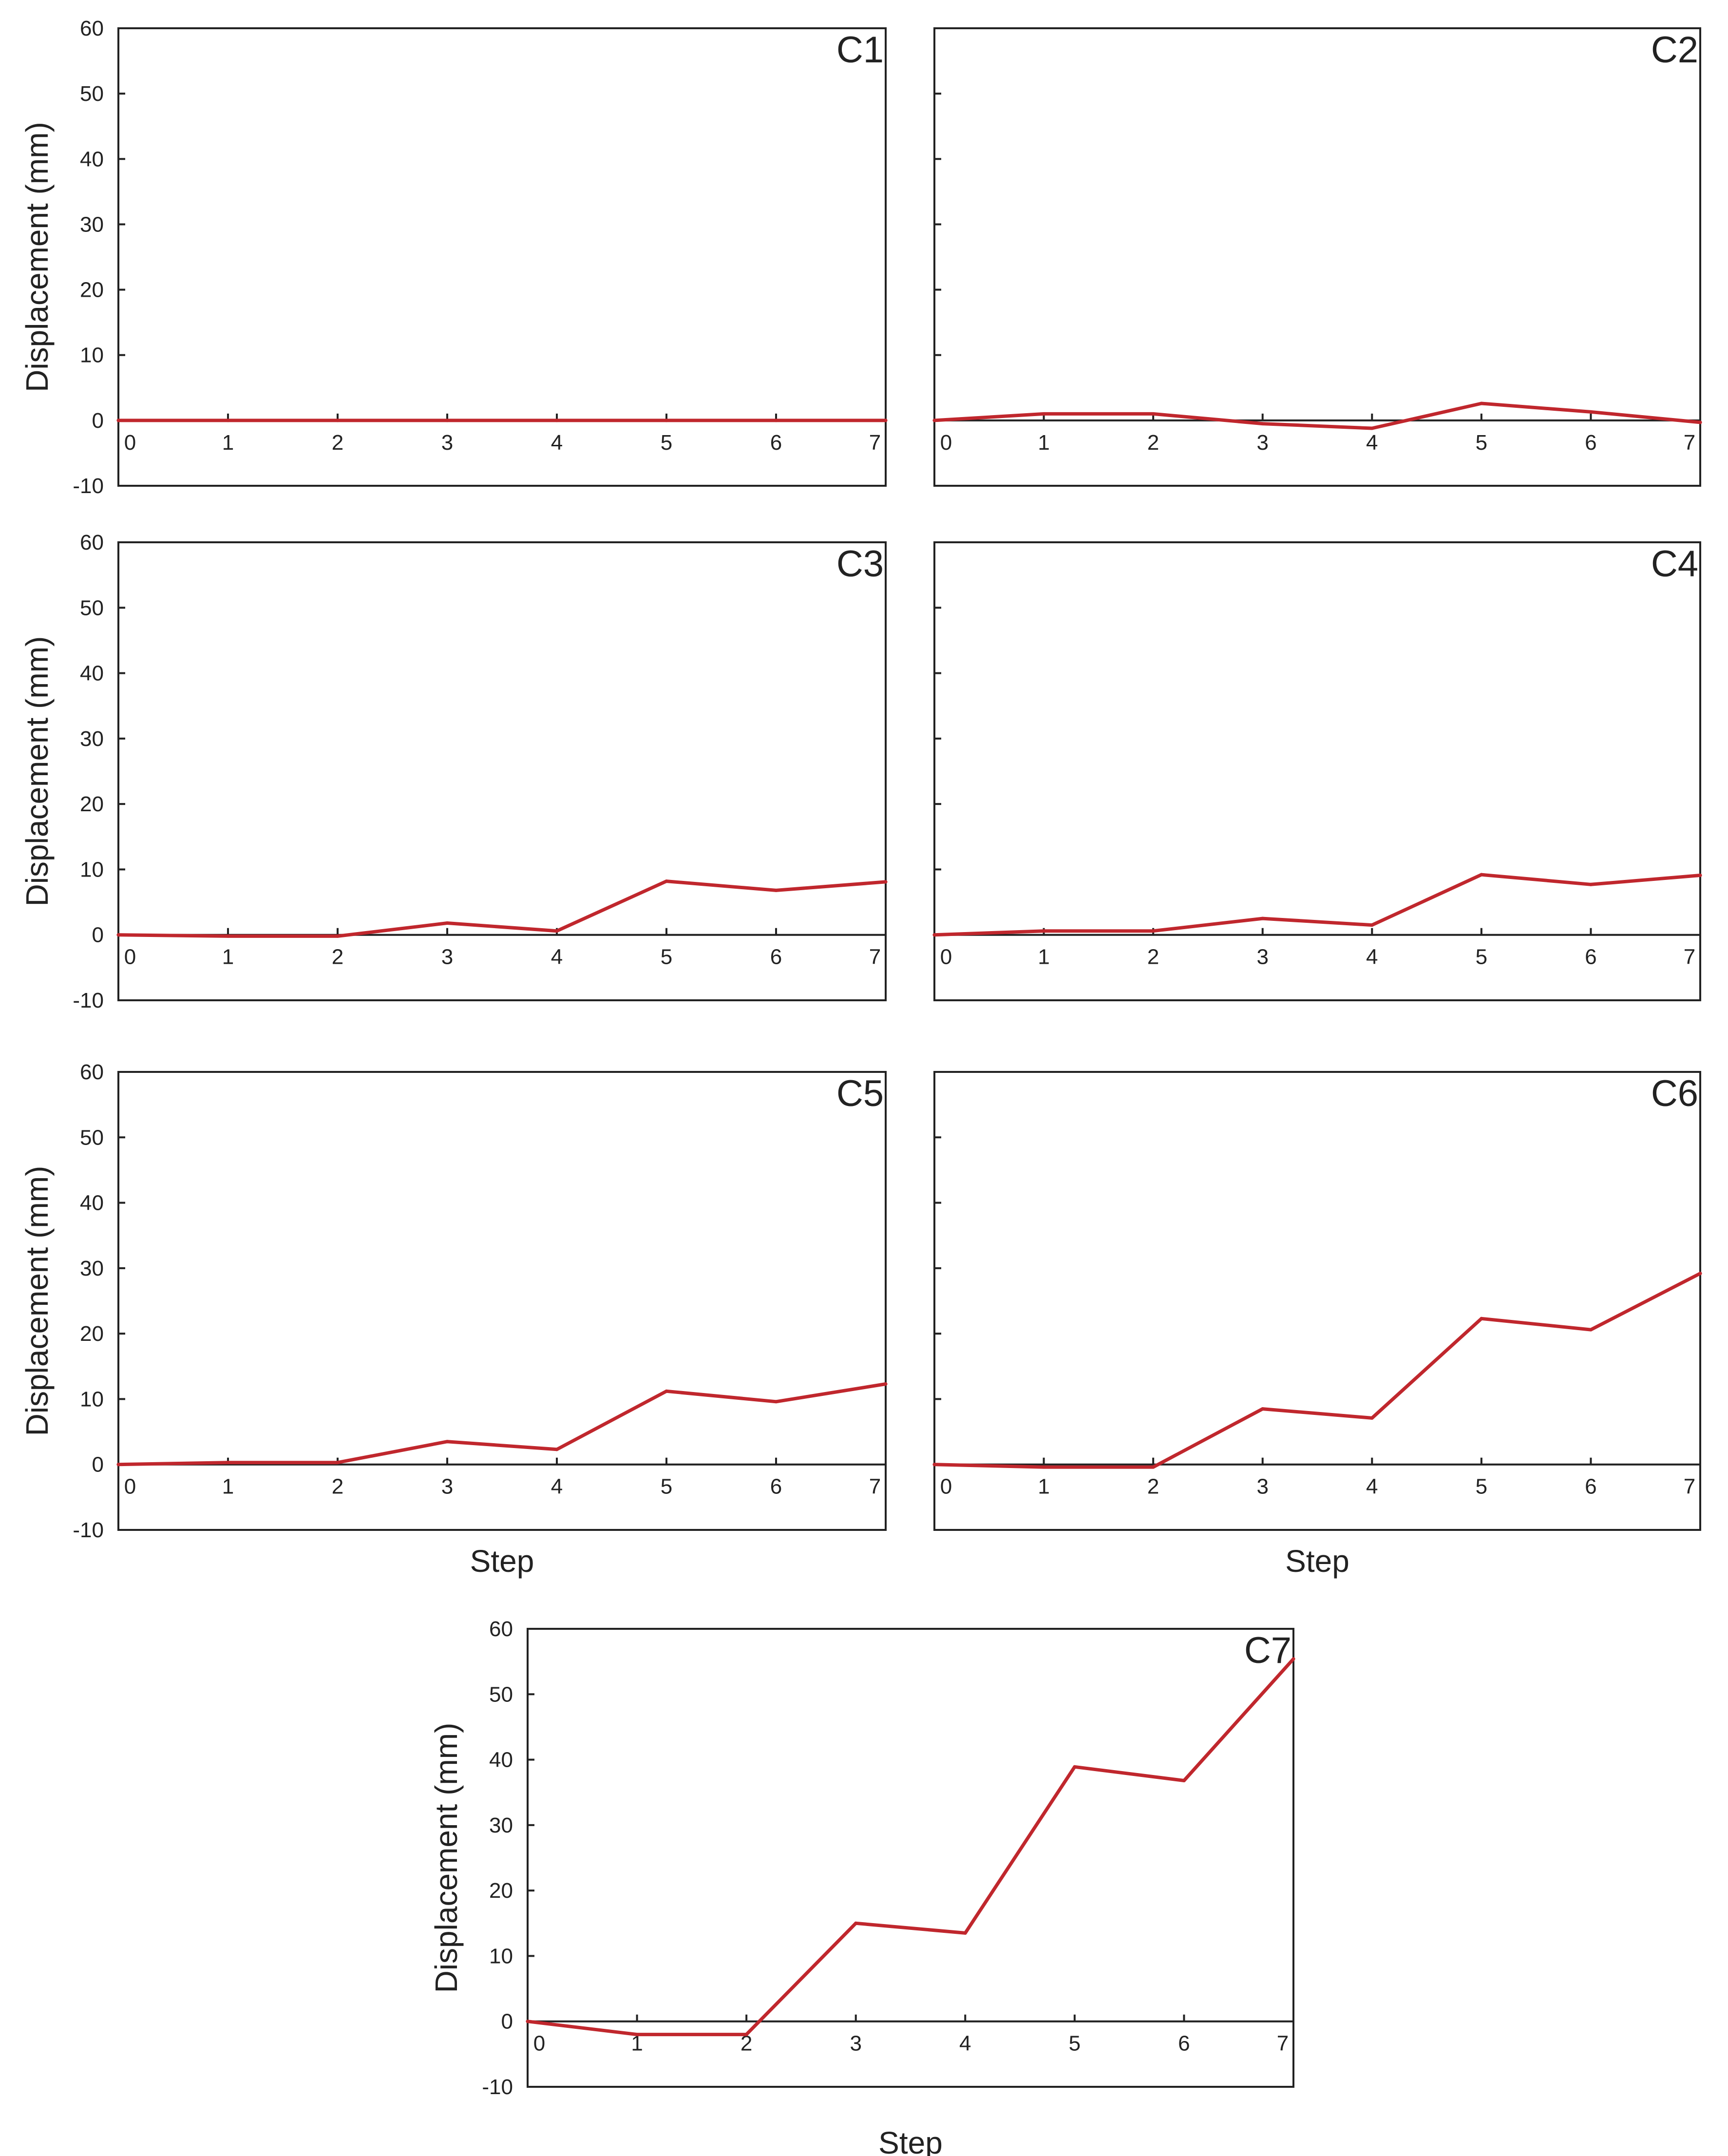 The height and width of the screenshot is (2156, 1728). I want to click on series-line-c5, so click(502, 1424).